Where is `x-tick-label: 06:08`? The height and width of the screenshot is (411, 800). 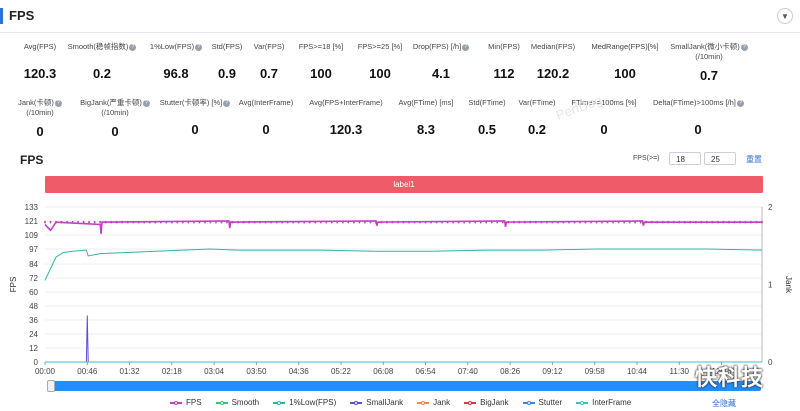
x-tick-label: 06:08 is located at coordinates (383, 371).